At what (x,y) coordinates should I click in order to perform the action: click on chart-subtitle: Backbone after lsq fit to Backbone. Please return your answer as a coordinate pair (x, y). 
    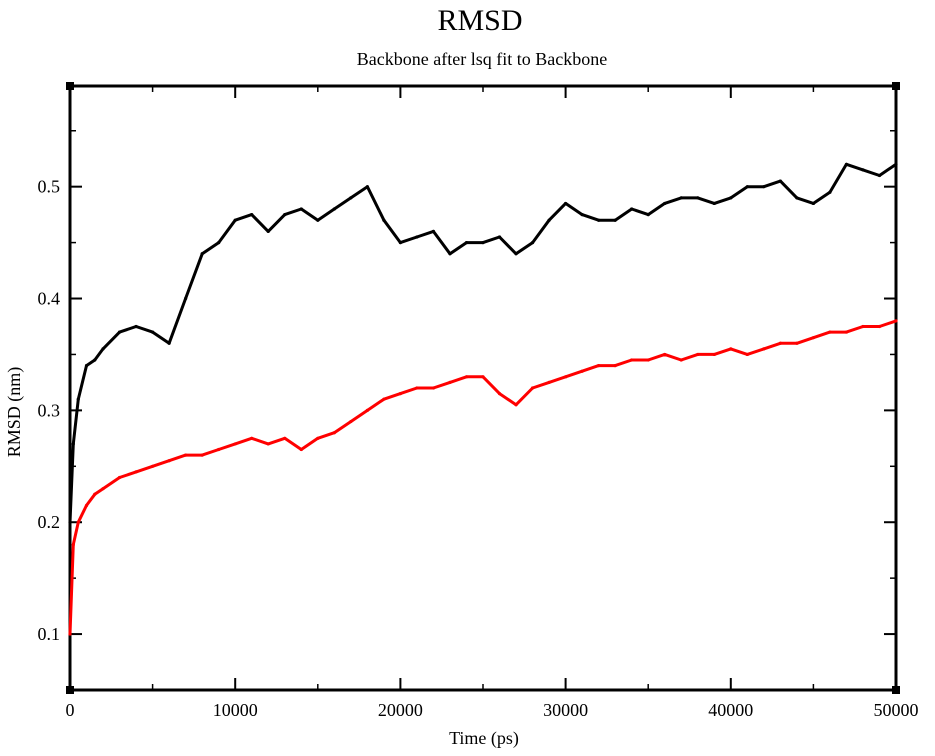
    Looking at the image, I should click on (482, 59).